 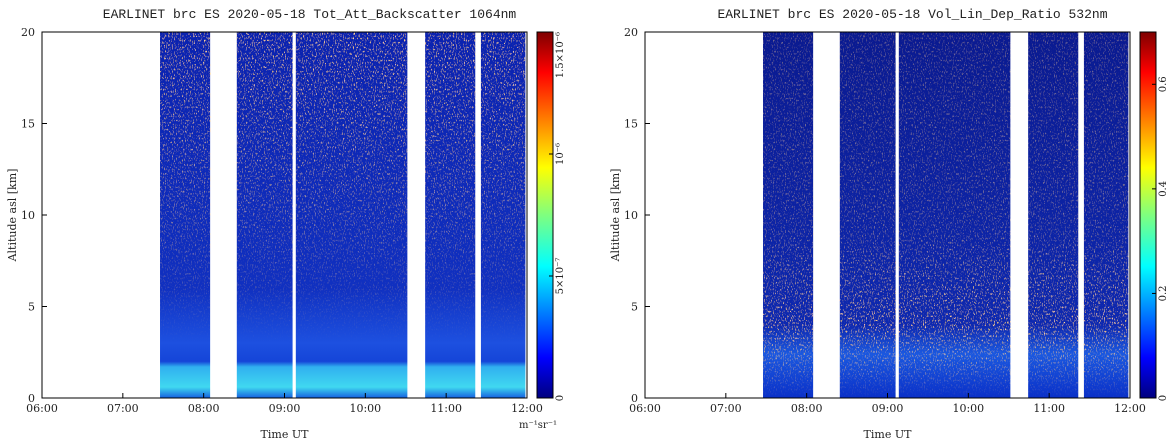 What do you see at coordinates (1163, 84) in the screenshot?
I see `colorbar-tick-label: 0.6` at bounding box center [1163, 84].